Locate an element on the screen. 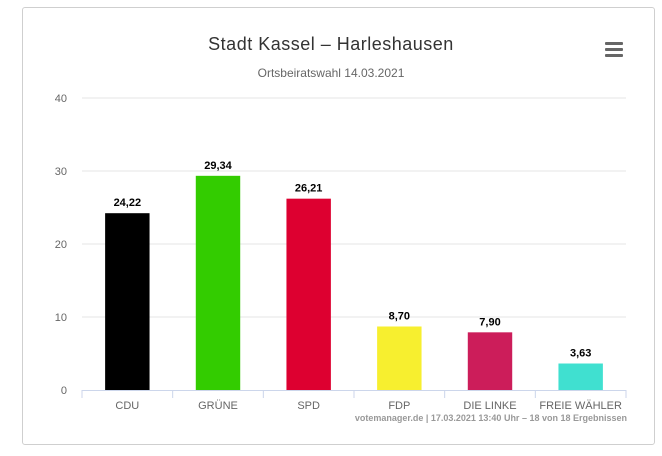 This screenshot has height=456, width=662. y-tick-label: 20 is located at coordinates (61, 245).